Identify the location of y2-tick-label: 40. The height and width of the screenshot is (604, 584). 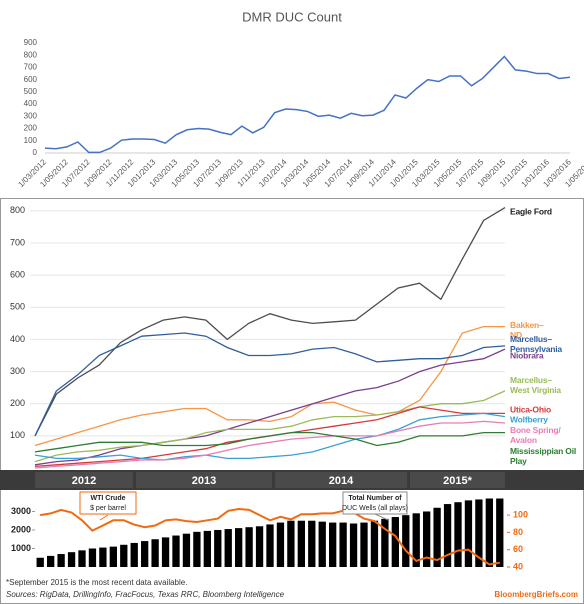
(518, 566).